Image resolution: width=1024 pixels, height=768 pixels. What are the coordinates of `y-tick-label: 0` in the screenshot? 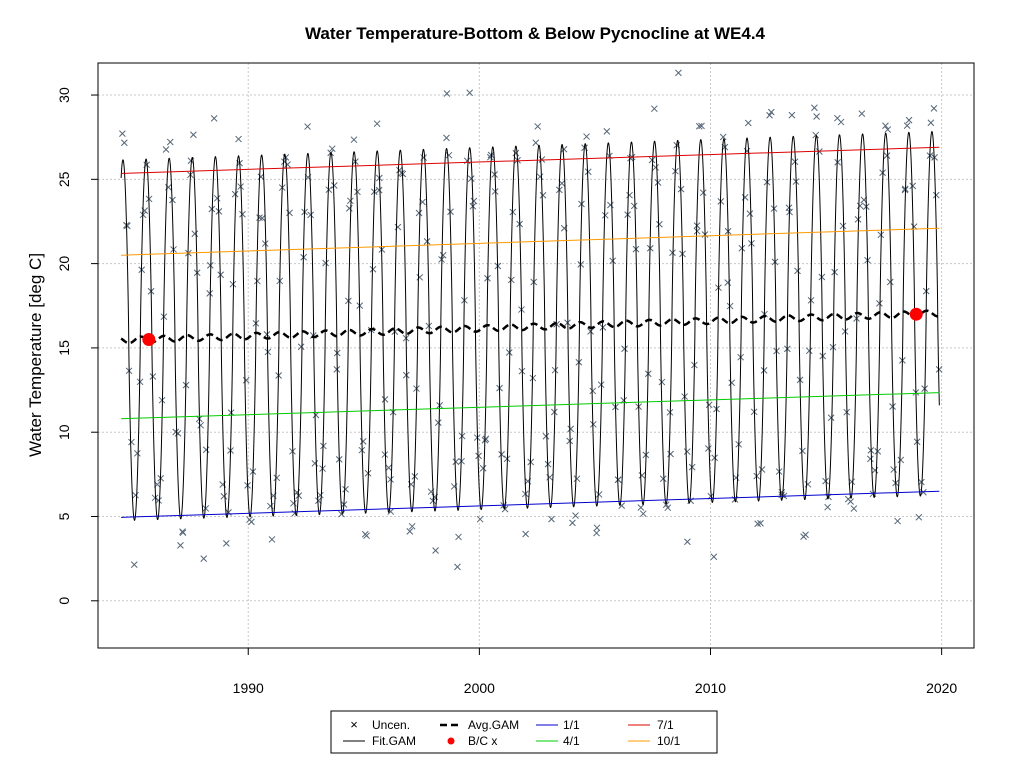 It's located at (64, 601).